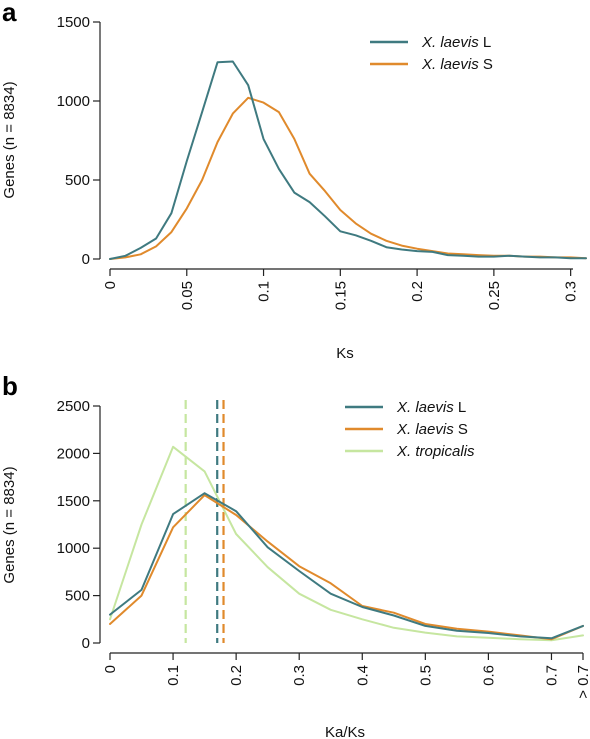  Describe the element at coordinates (110, 285) in the screenshot. I see `panel-a-xtick-label: 0` at that location.